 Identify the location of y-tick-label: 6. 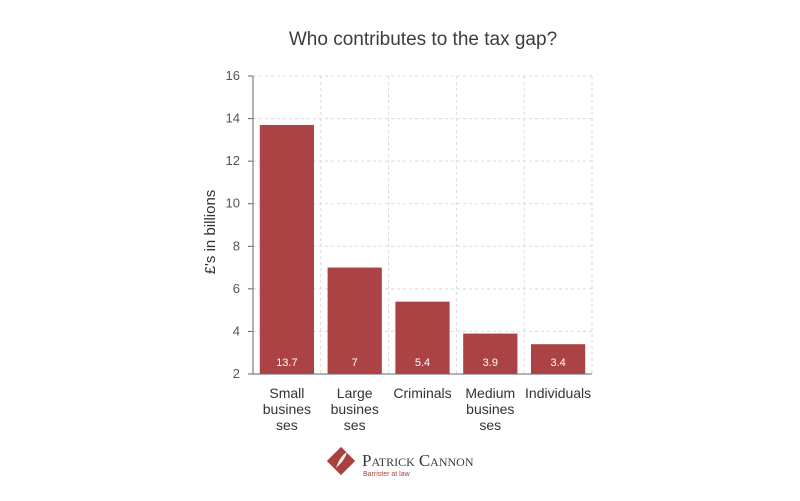
(236, 288).